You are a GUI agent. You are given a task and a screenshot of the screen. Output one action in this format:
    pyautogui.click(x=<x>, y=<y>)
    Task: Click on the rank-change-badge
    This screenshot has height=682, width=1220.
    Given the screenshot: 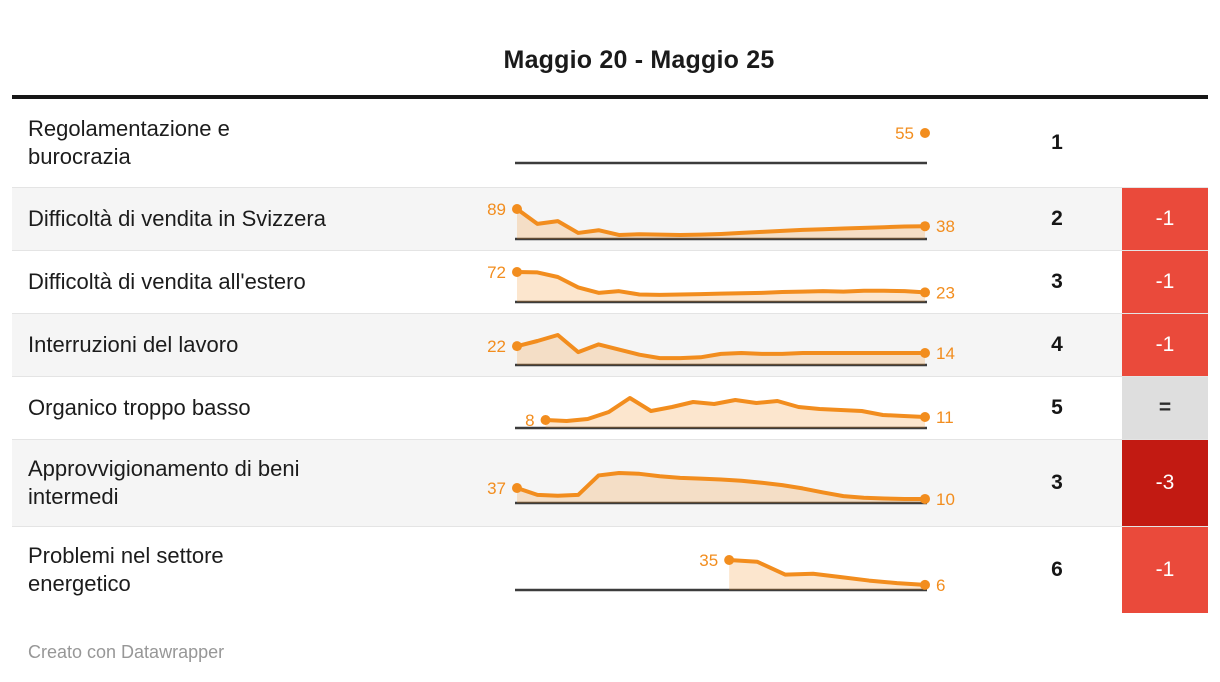 What is the action you would take?
    pyautogui.click(x=1165, y=143)
    